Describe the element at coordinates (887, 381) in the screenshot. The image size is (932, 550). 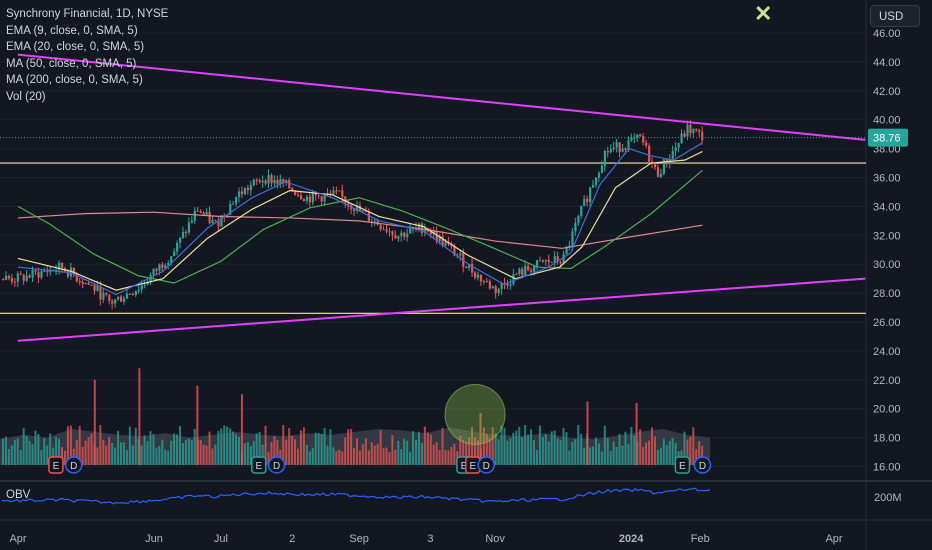
I see `y-tick-label: 22.00` at that location.